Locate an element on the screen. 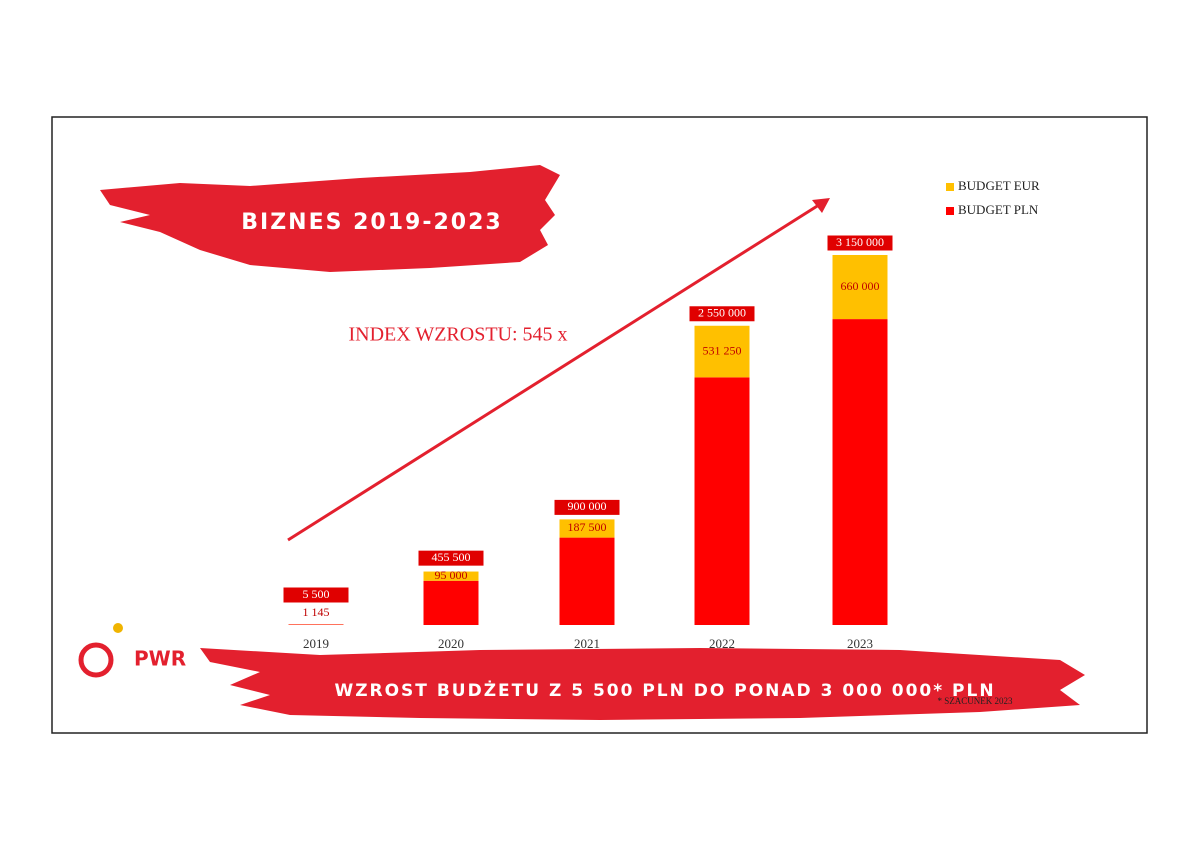  x-tick-label: 2021 is located at coordinates (587, 643).